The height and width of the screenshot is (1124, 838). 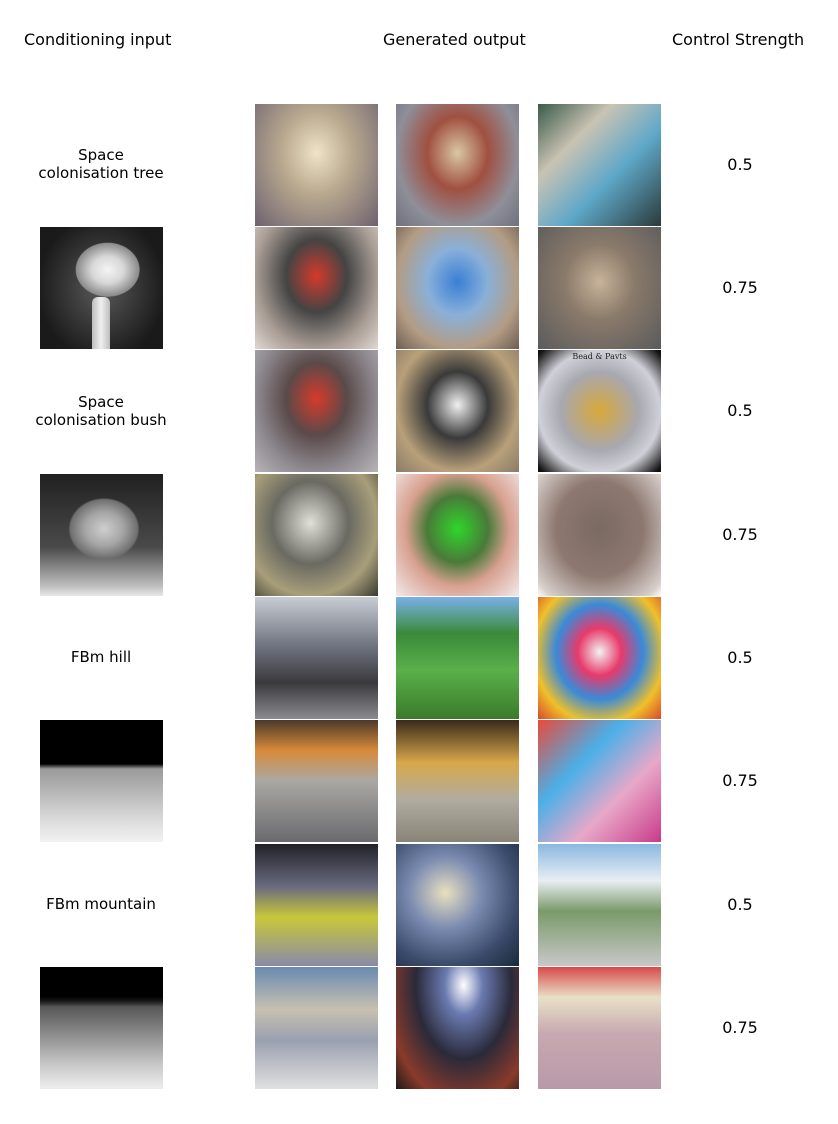 I want to click on label-line: colonisation bush, so click(x=101, y=420).